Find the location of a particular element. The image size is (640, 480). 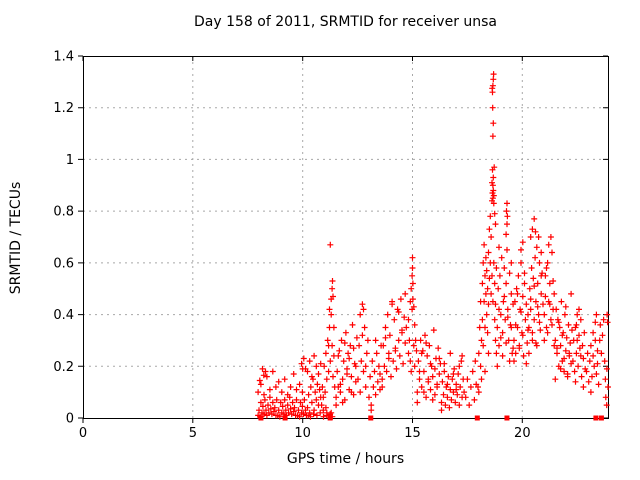

x-axis-label: GPS time / hours is located at coordinates (345, 459).